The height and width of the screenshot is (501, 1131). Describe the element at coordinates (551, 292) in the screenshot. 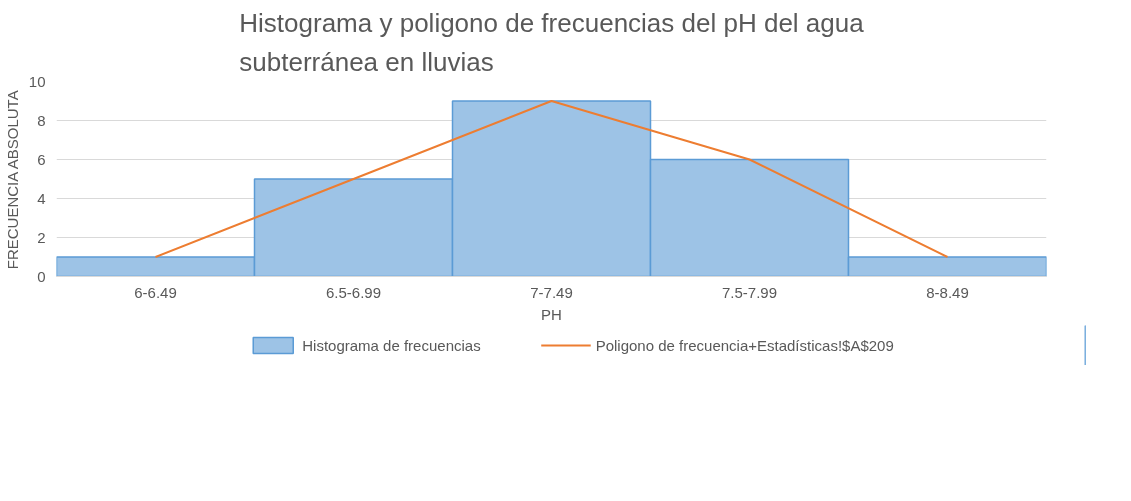

I see `x-tick-label: 7-7.49` at that location.